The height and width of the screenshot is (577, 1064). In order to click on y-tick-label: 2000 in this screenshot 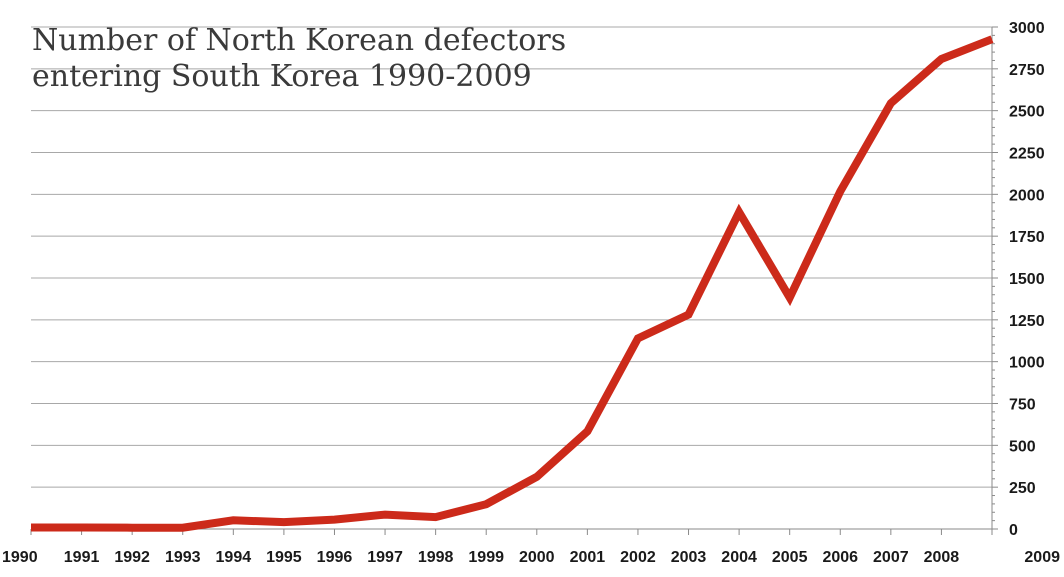, I will do `click(1027, 195)`.